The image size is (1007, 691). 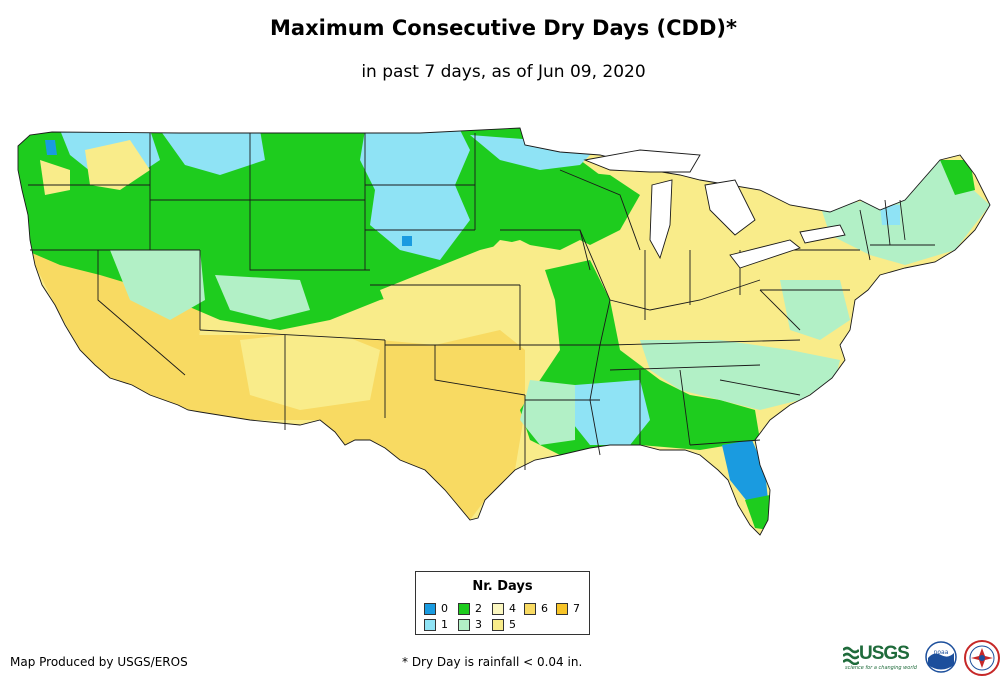 I want to click on legend-item-1: 1, so click(x=436, y=624).